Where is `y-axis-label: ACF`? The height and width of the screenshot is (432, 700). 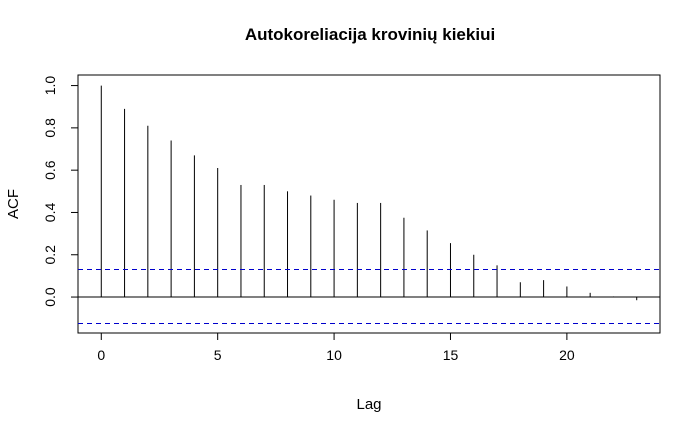 y-axis-label: ACF is located at coordinates (13, 204).